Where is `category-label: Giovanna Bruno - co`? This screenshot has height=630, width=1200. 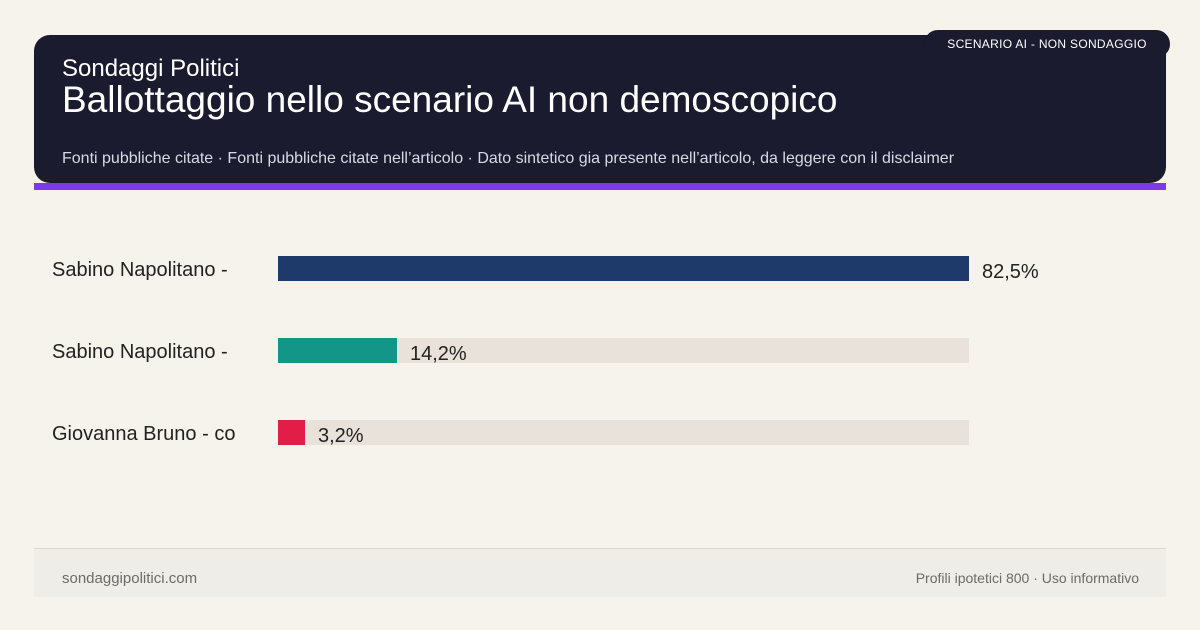
category-label: Giovanna Bruno - co is located at coordinates (143, 434).